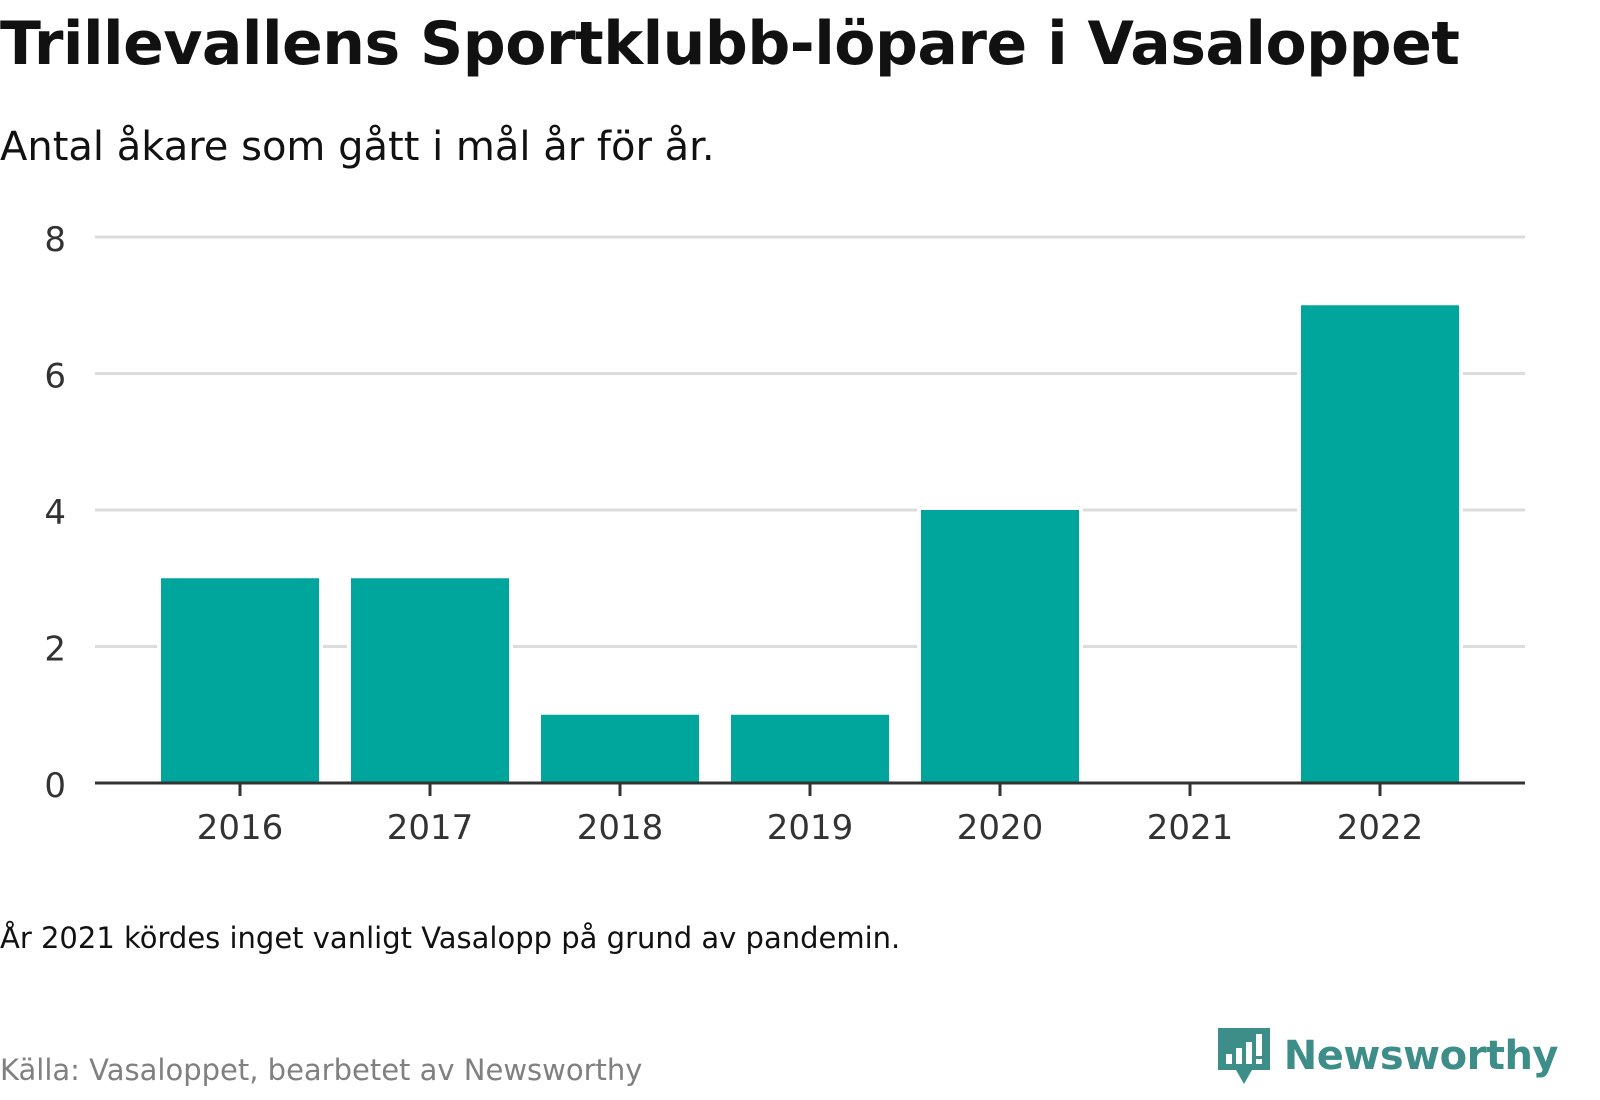 The image size is (1600, 1100). What do you see at coordinates (1380, 544) in the screenshot?
I see `bar-2022` at bounding box center [1380, 544].